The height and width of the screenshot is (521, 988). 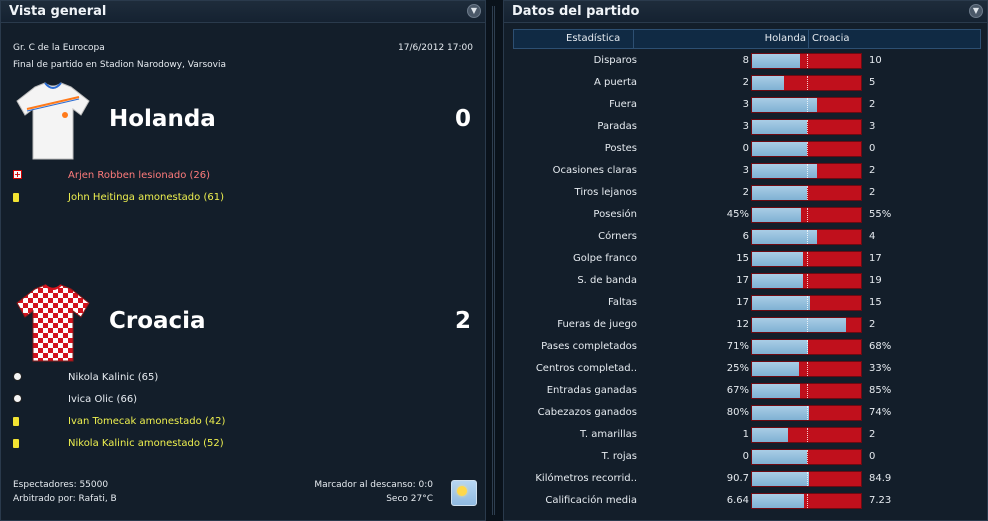 What do you see at coordinates (747, 39) in the screenshot?
I see `stats-table-header: Estadística Holanda Croacia` at bounding box center [747, 39].